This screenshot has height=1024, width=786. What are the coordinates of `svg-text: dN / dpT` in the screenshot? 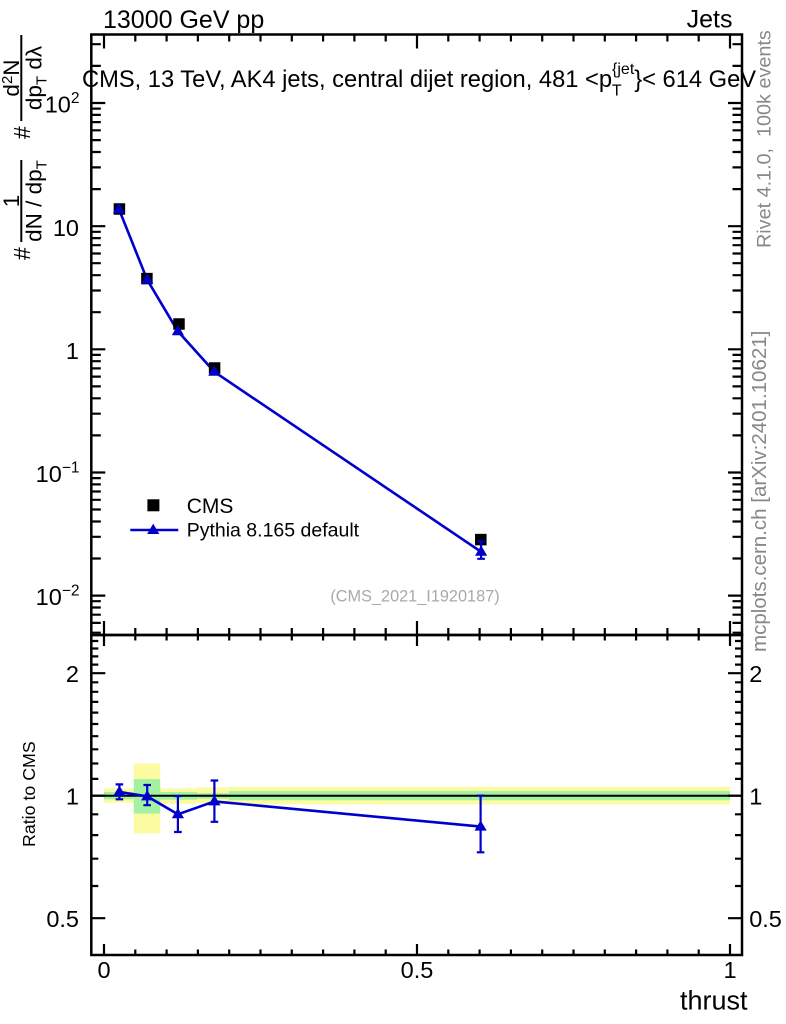 It's located at (36, 201).